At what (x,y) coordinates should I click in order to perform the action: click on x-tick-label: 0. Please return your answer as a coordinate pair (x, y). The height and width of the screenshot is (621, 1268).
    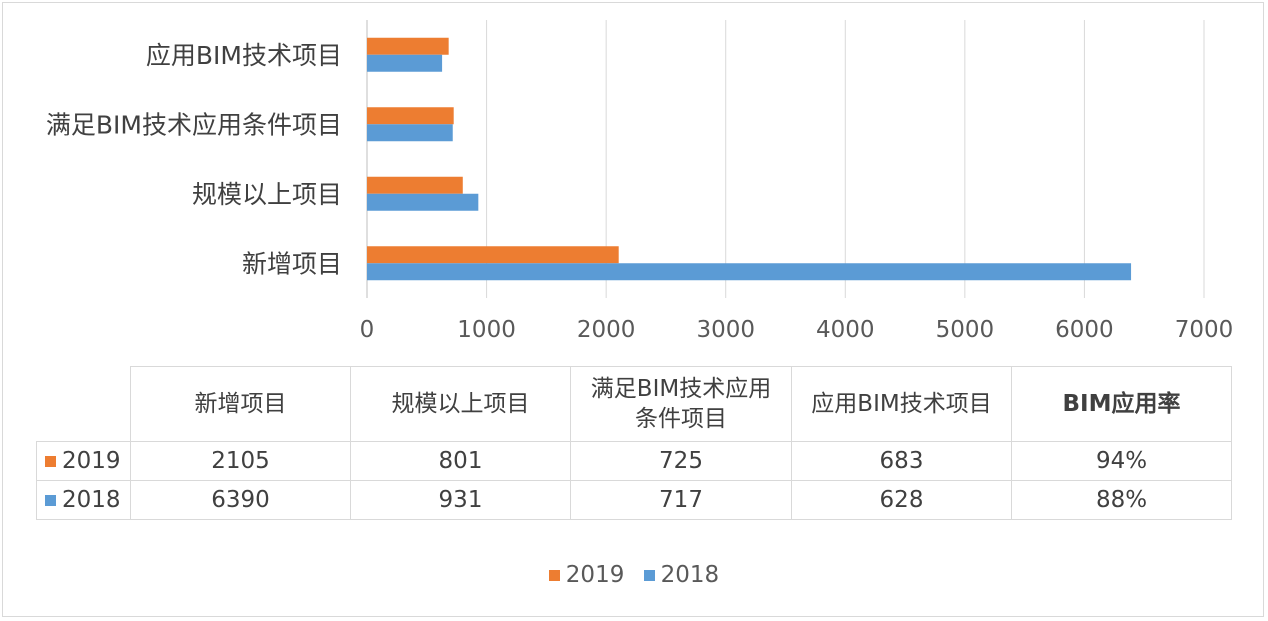
    Looking at the image, I should click on (367, 330).